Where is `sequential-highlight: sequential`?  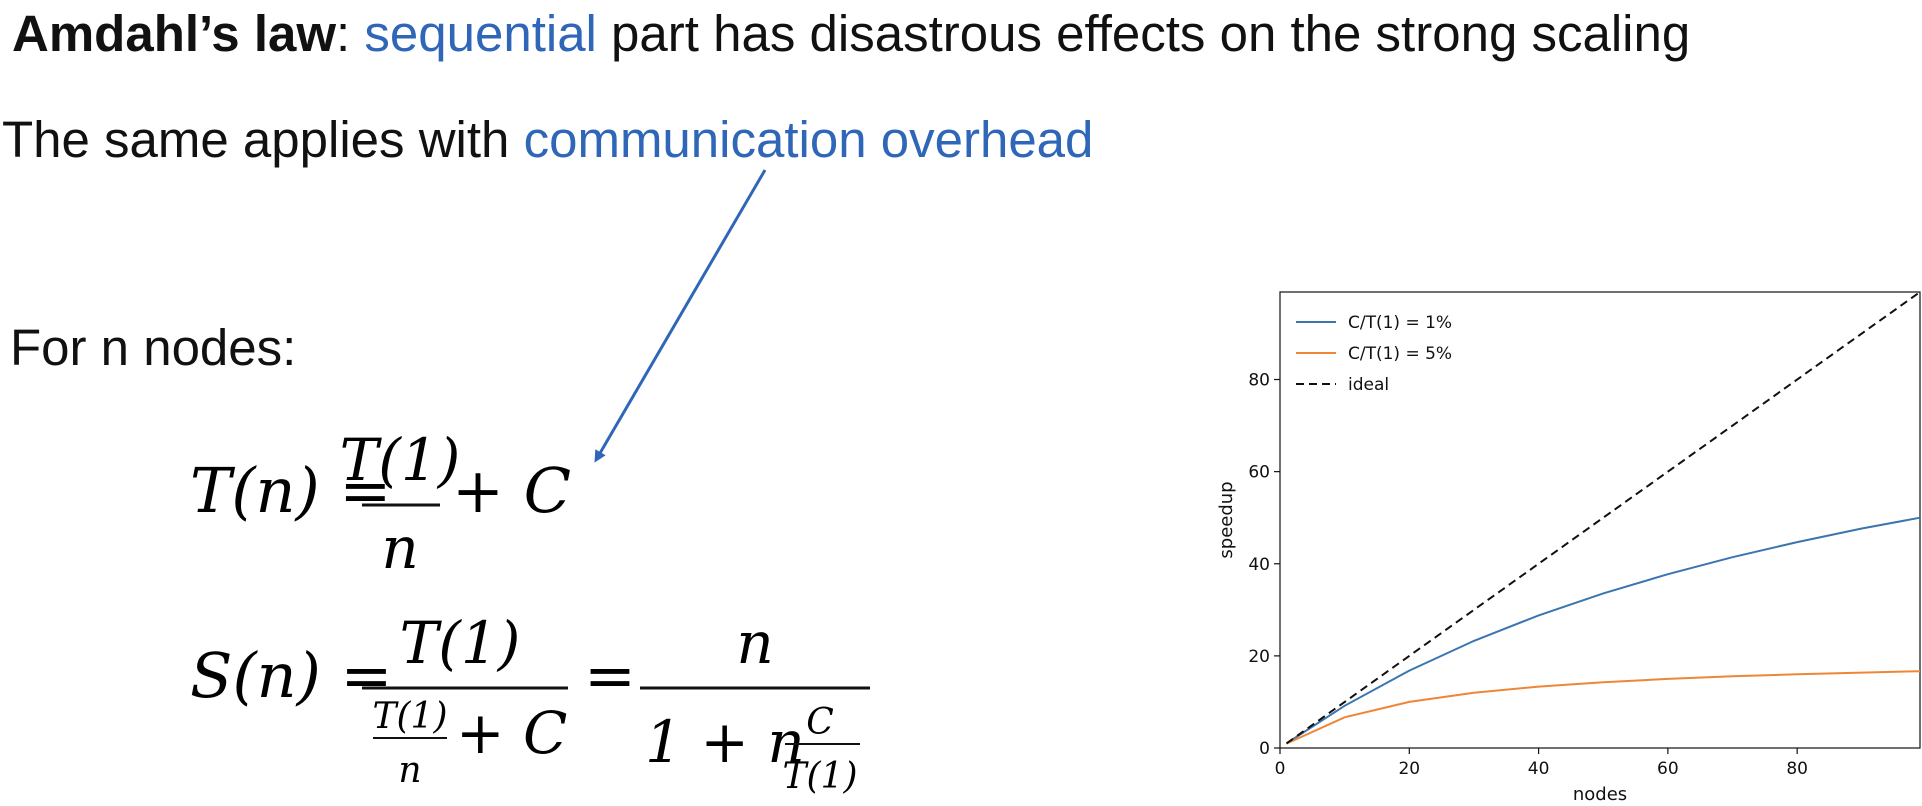
sequential-highlight: sequential is located at coordinates (480, 33).